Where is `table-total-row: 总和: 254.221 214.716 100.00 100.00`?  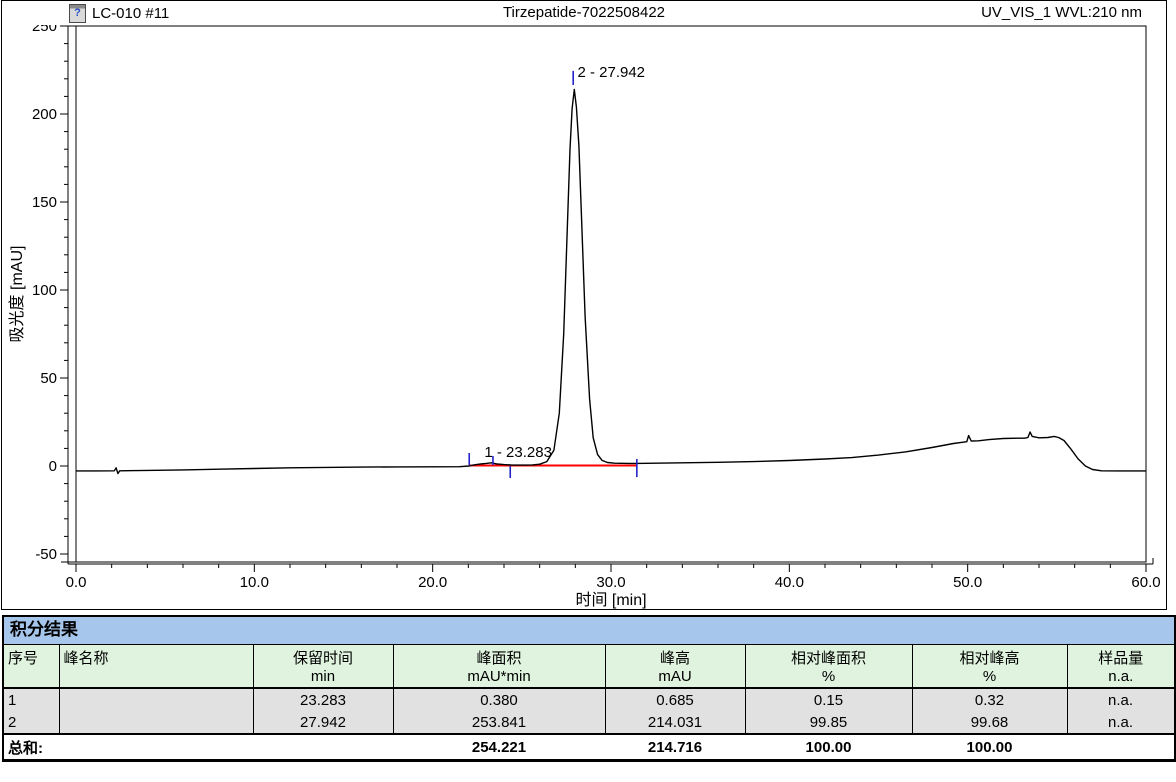 table-total-row: 总和: 254.221 214.716 100.00 100.00 is located at coordinates (589, 746).